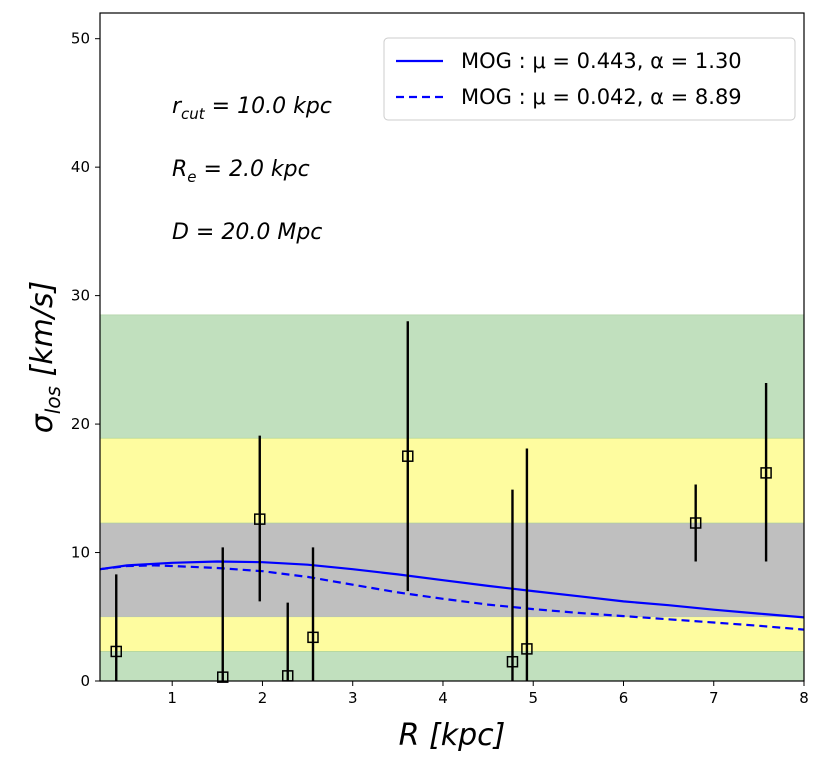 The image size is (830, 782). Describe the element at coordinates (488, 694) in the screenshot. I see `x-axis-ticks: 1 2 3 4 5 6 7 8` at that location.